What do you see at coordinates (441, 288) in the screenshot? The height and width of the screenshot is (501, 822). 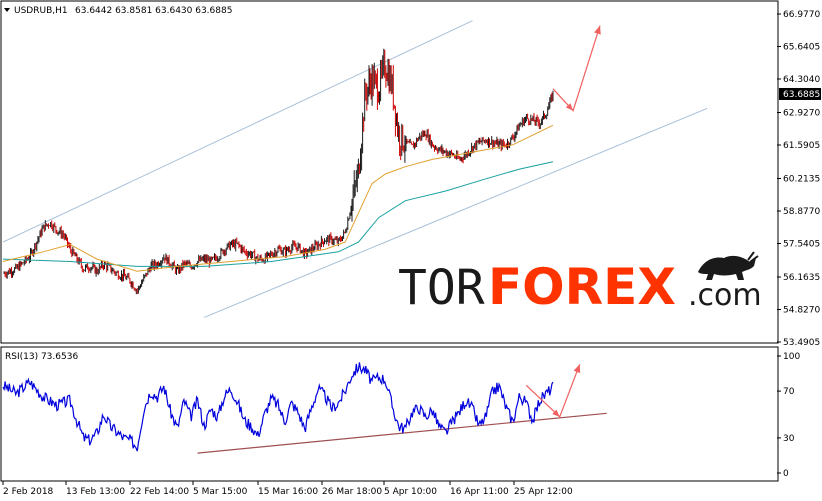 I see `logo-tor-text: TOR` at bounding box center [441, 288].